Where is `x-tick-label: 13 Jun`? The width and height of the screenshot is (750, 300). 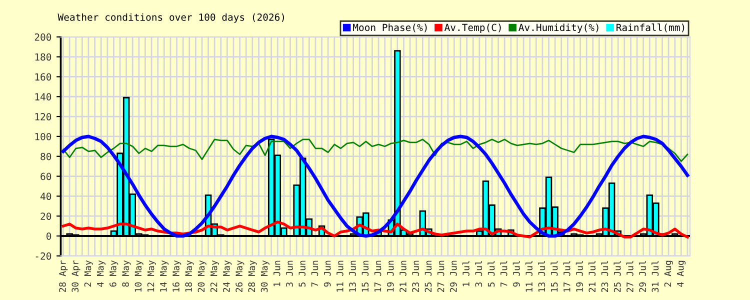 x-tick-label: 13 Jun is located at coordinates (352, 276).